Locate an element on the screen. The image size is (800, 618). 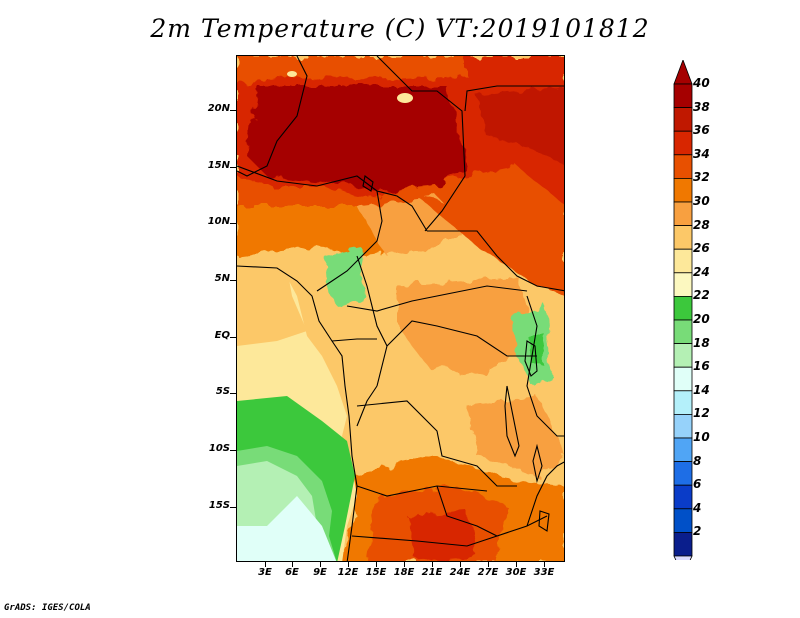
lat-label: 10N is located at coordinates (218, 221).